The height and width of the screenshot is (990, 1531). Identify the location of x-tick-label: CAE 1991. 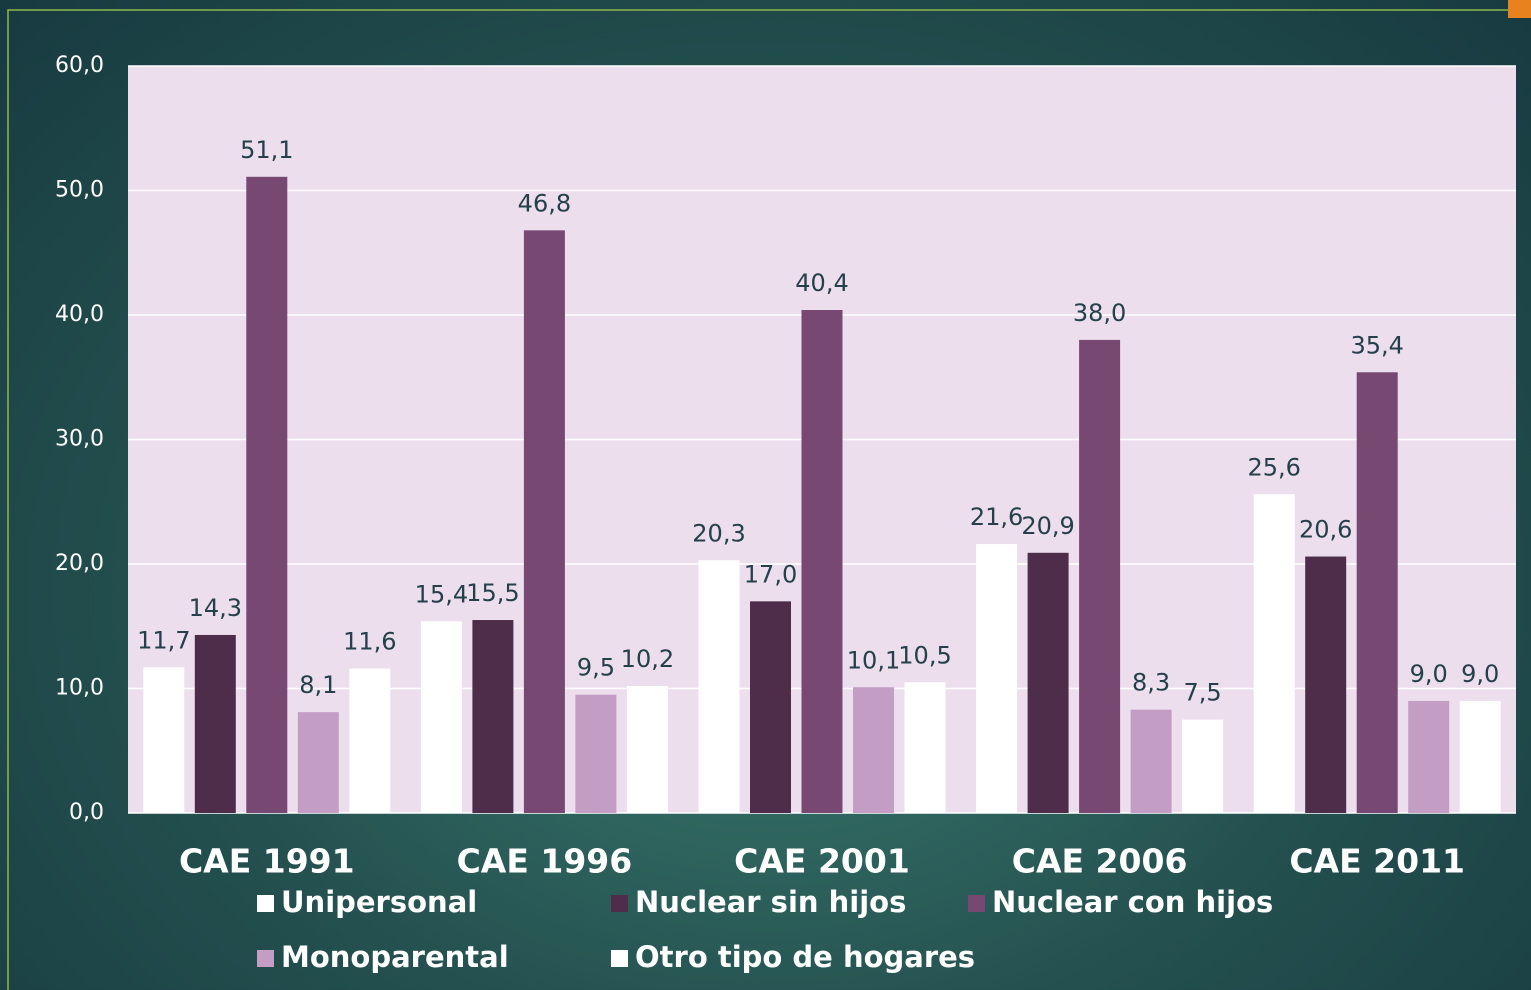
(267, 861).